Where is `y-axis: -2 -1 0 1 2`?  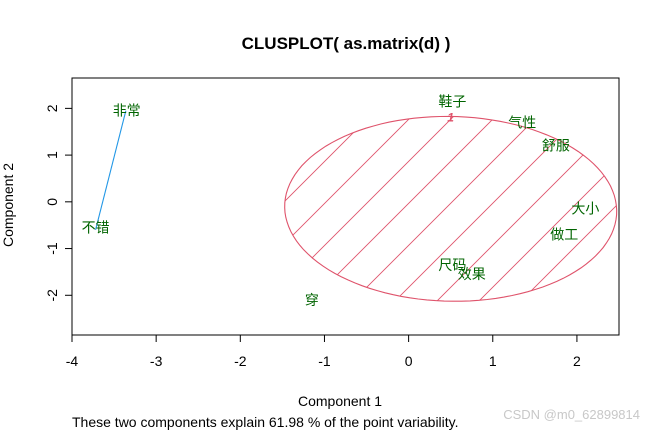
y-axis: -2 -1 0 1 2 is located at coordinates (58, 203).